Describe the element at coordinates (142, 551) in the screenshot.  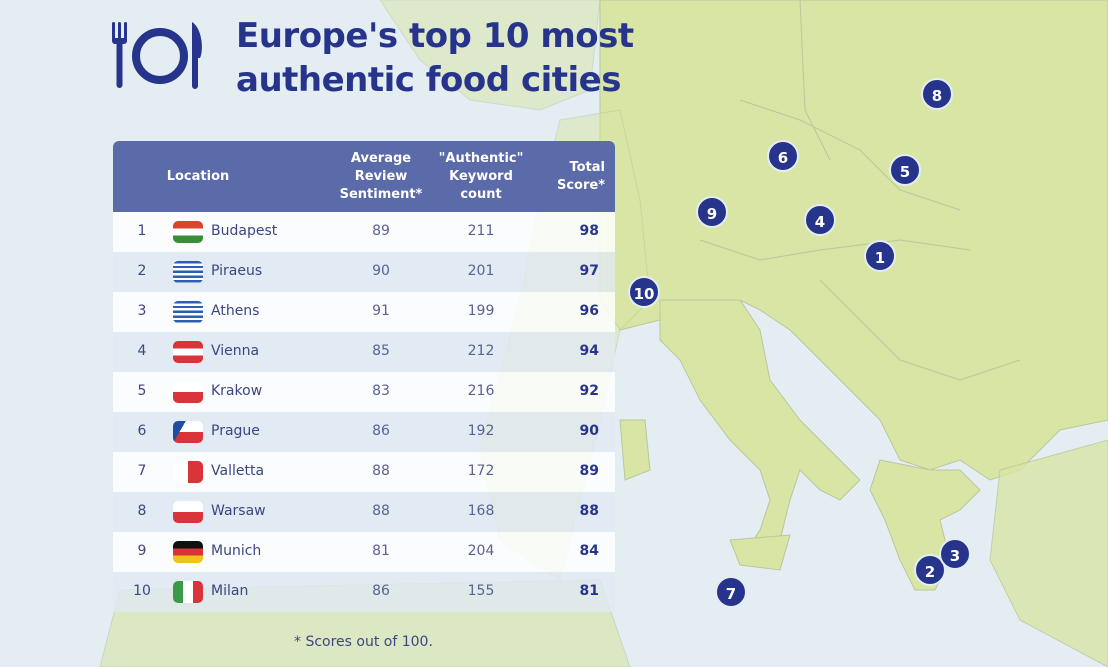
I see `rank: 9` at that location.